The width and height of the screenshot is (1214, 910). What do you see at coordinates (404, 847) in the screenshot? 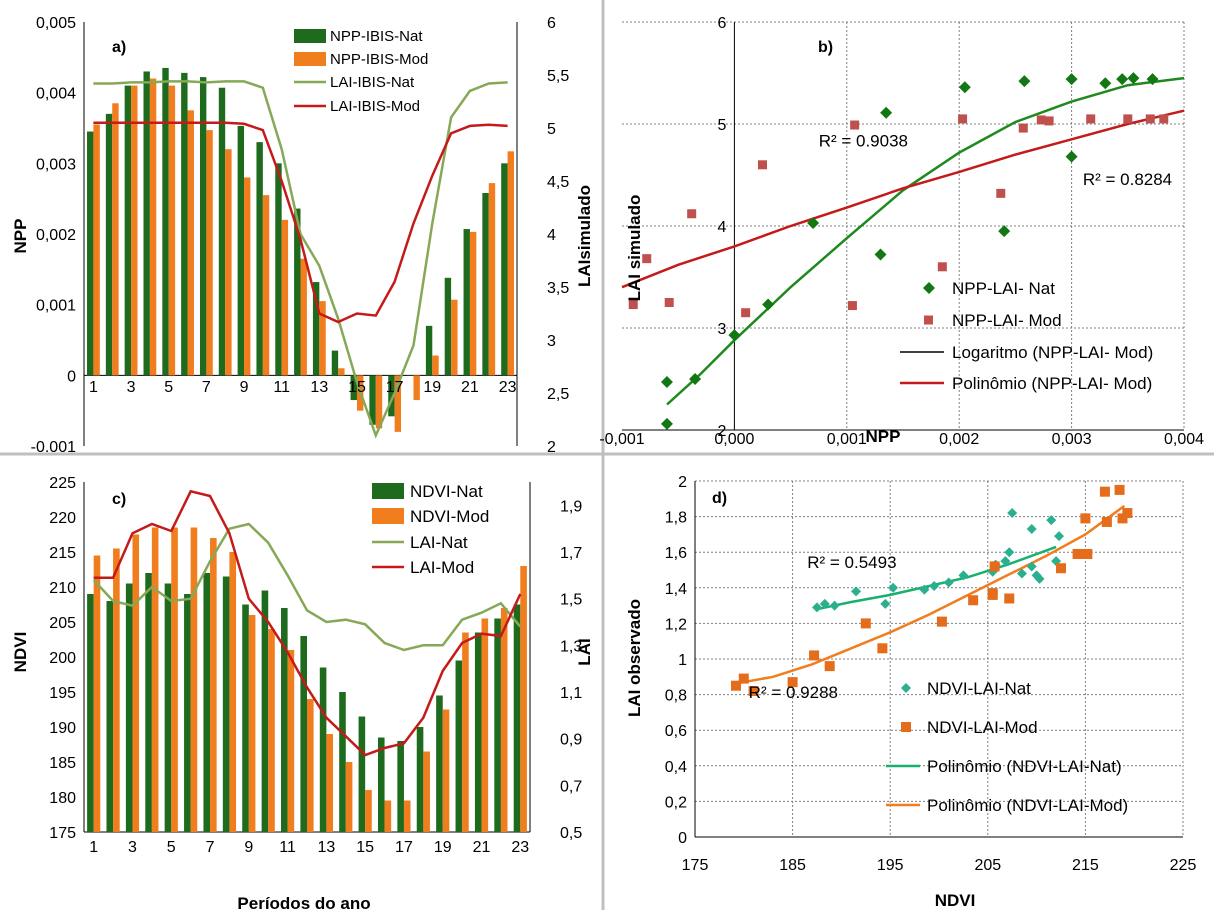
I see `x-tick-label: 17` at bounding box center [404, 847].